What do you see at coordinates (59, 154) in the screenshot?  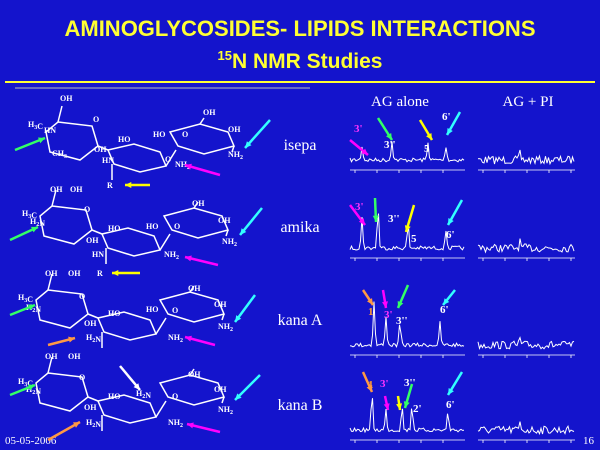 I see `atom-label: CH3` at bounding box center [59, 154].